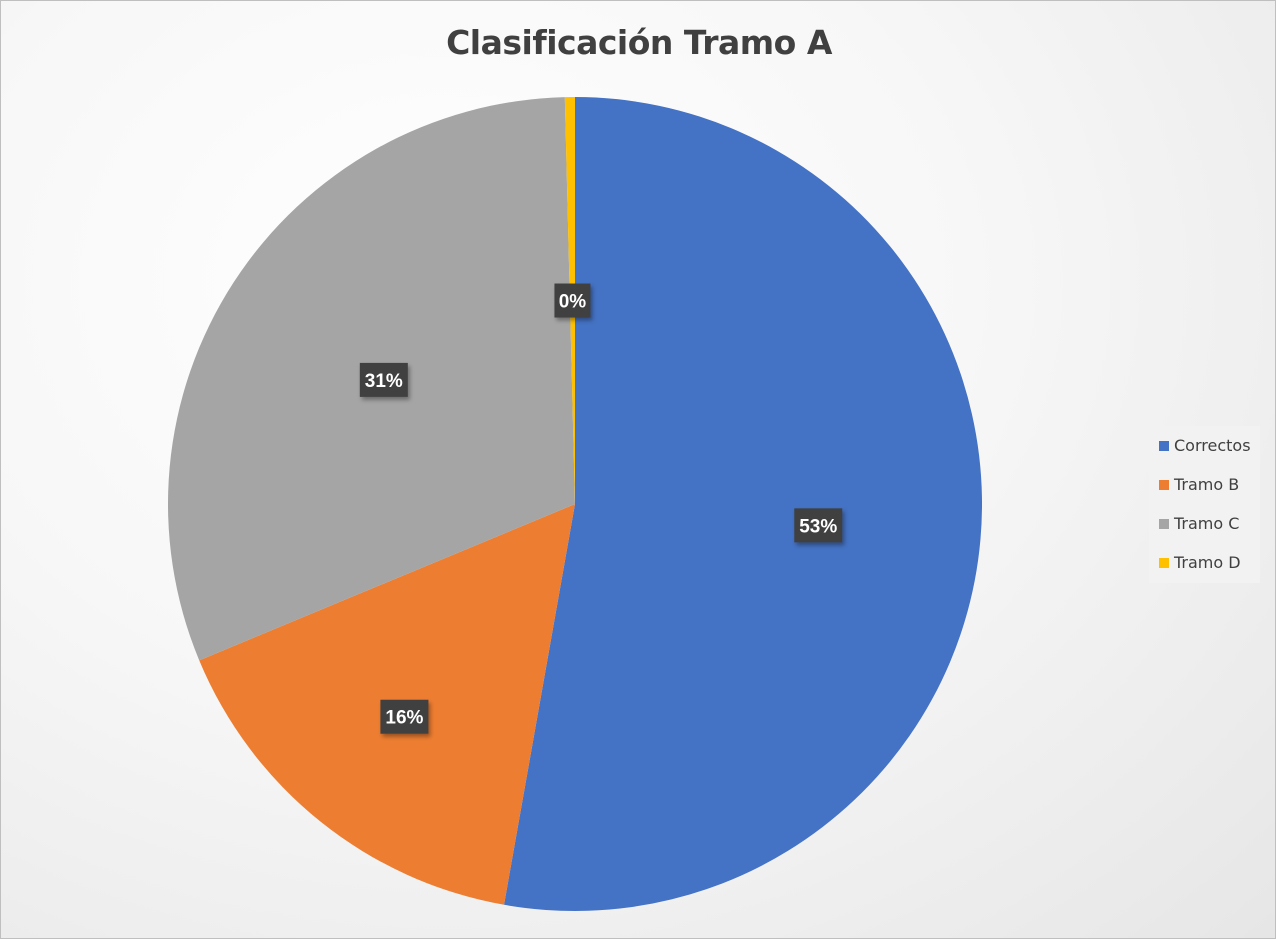 The image size is (1276, 940). I want to click on legend-item: Tramo D, so click(1200, 564).